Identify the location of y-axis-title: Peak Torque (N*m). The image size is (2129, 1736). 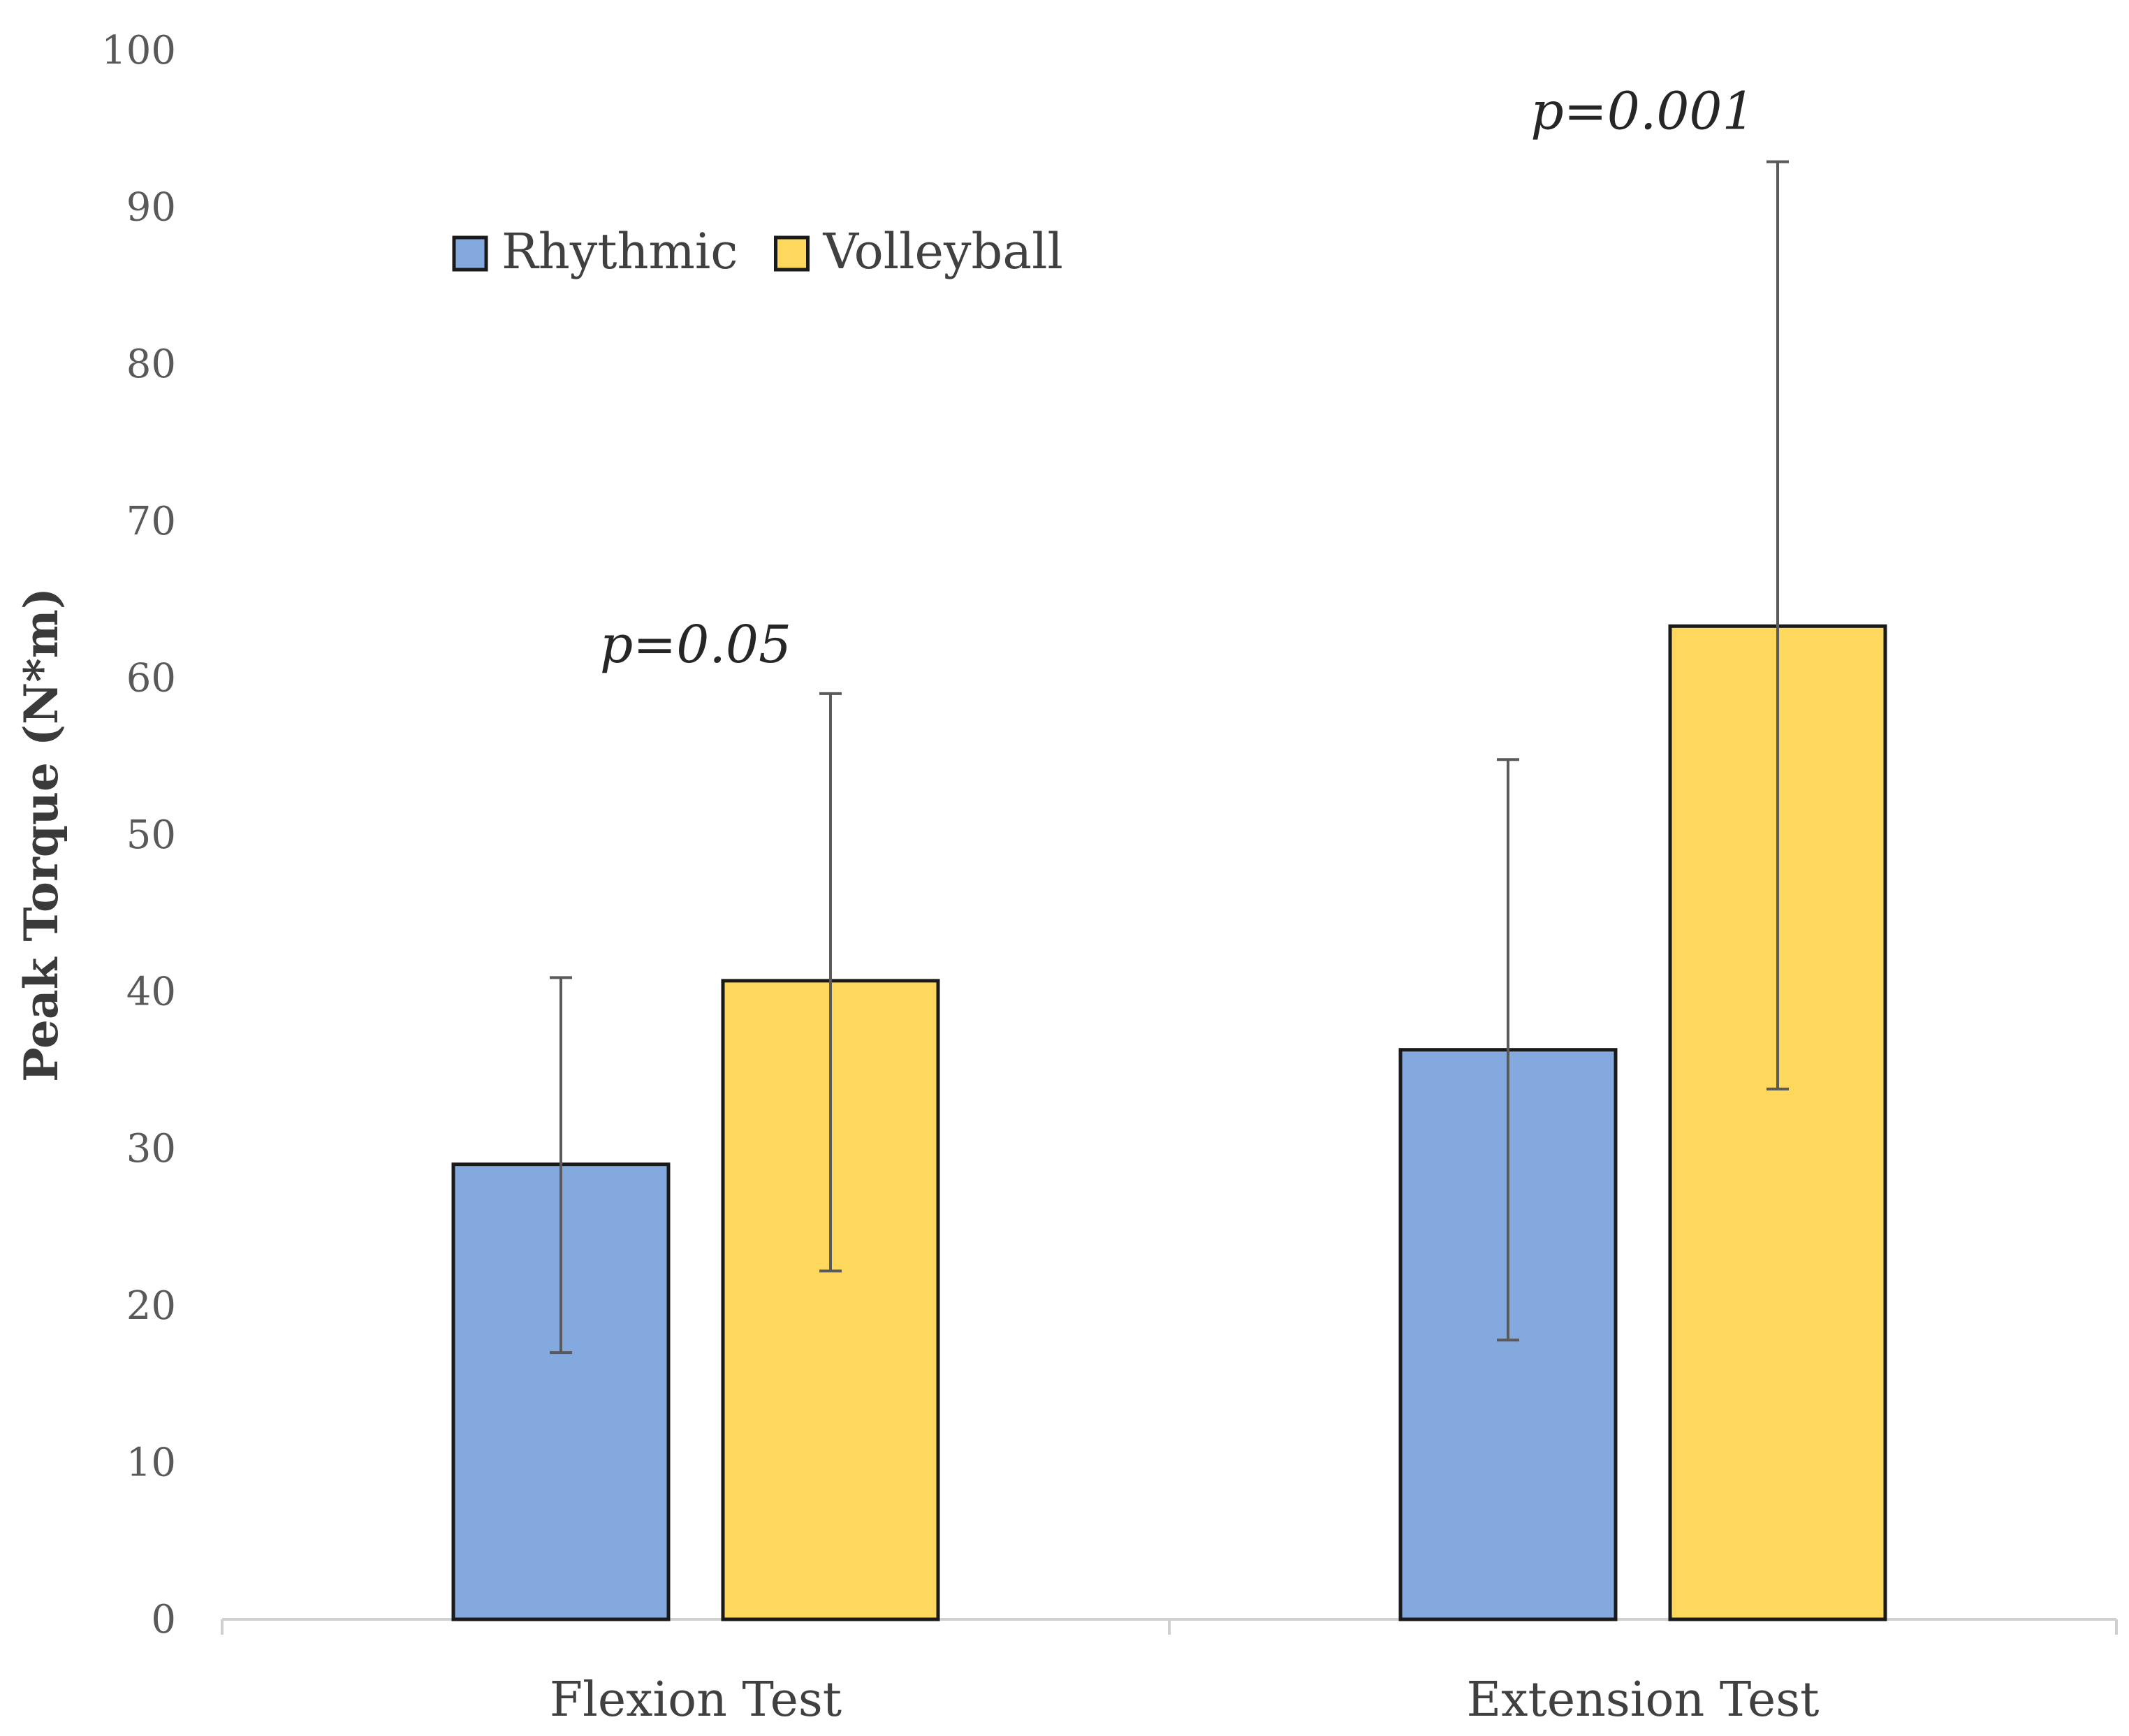
(41, 835).